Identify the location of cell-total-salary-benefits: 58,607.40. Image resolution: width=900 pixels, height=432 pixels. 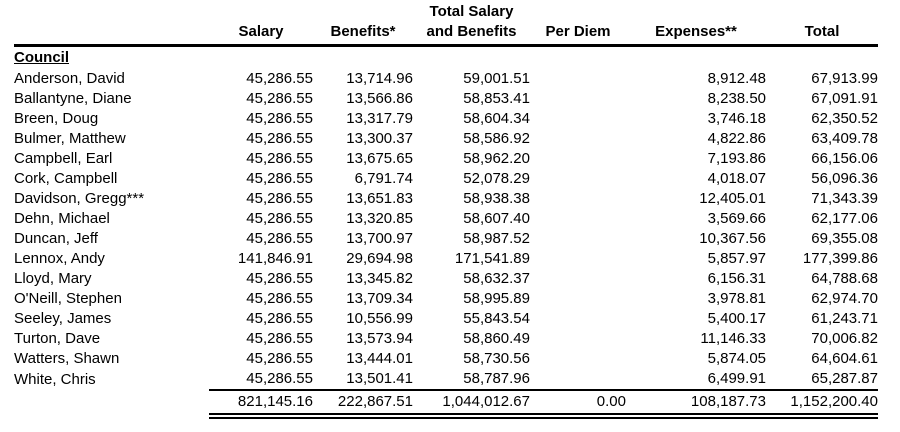
(496, 218).